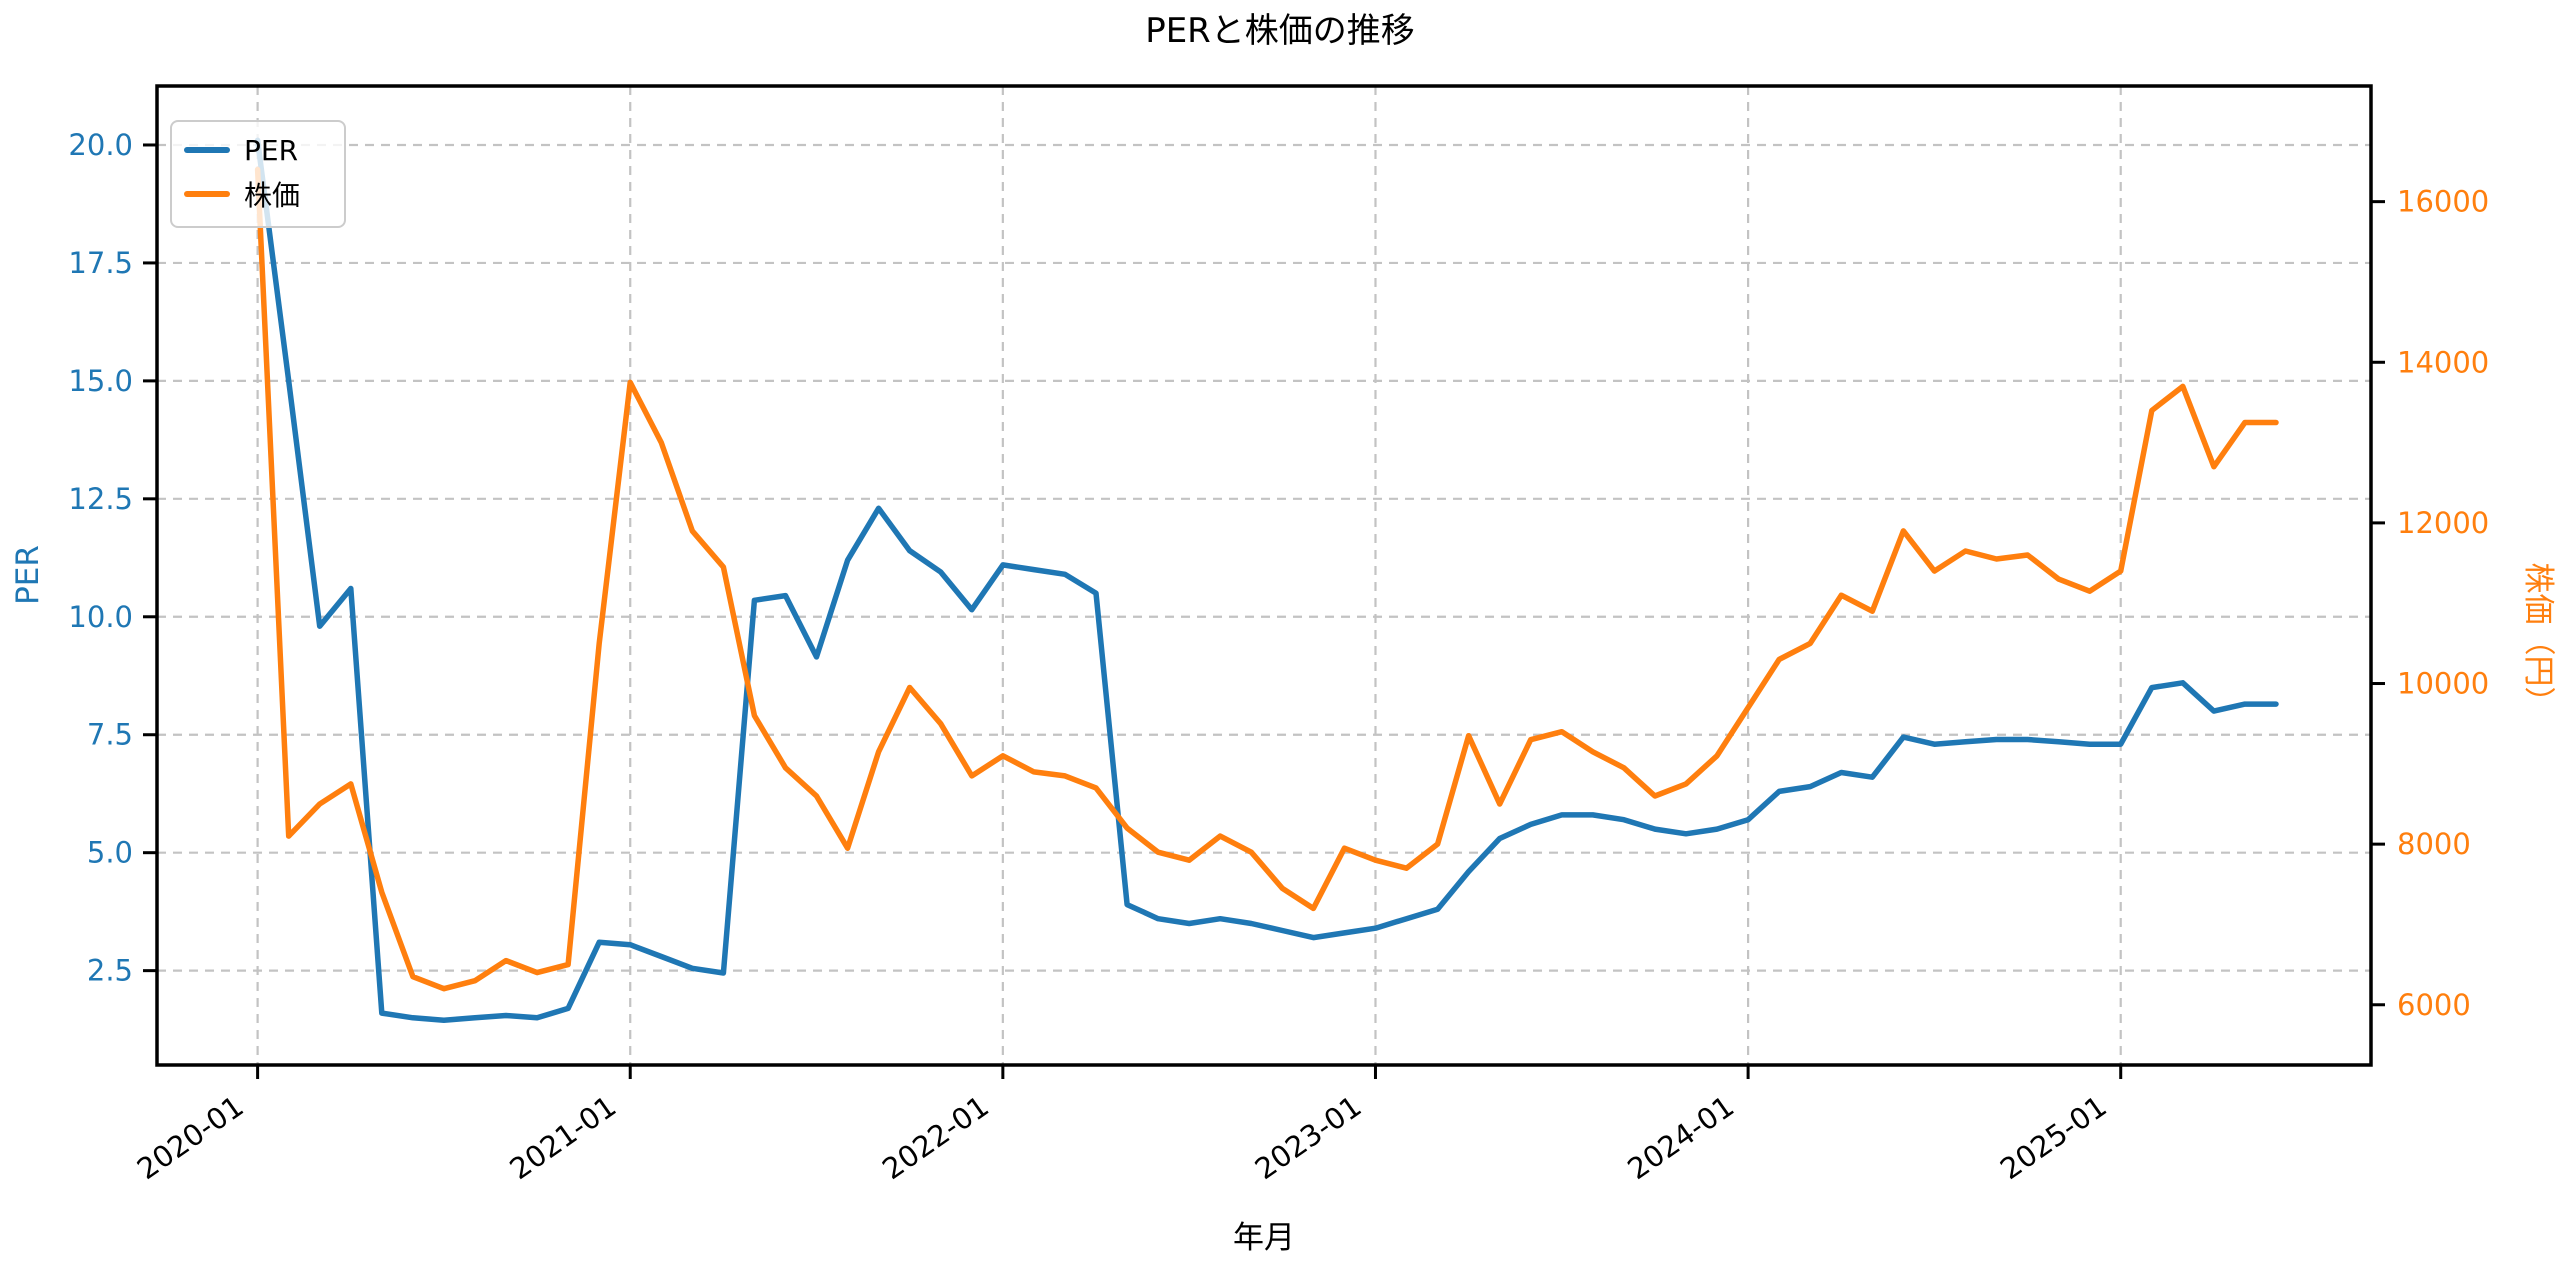  I want to click on left-tick-label: 15.0, so click(100, 381).